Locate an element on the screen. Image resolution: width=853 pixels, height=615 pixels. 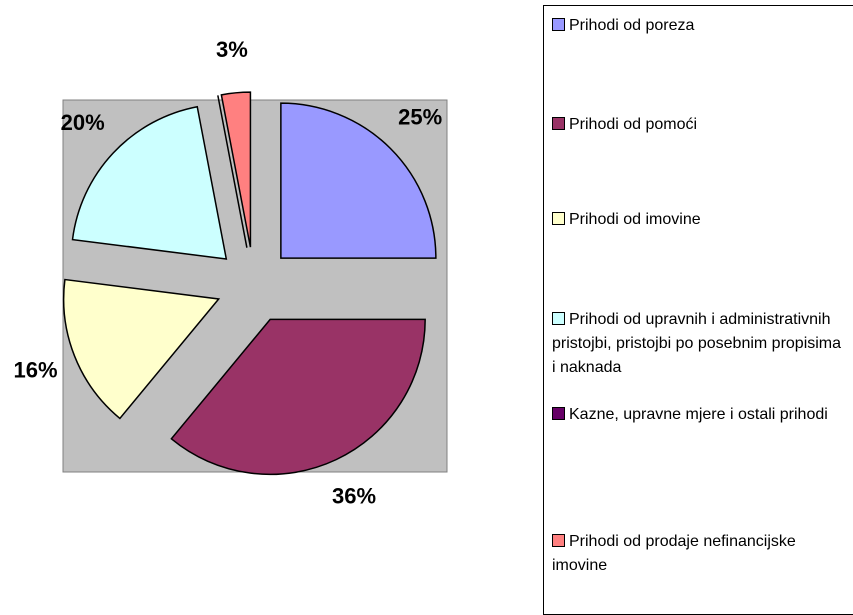
legend-label: Prihodi od poreza is located at coordinates (632, 25).